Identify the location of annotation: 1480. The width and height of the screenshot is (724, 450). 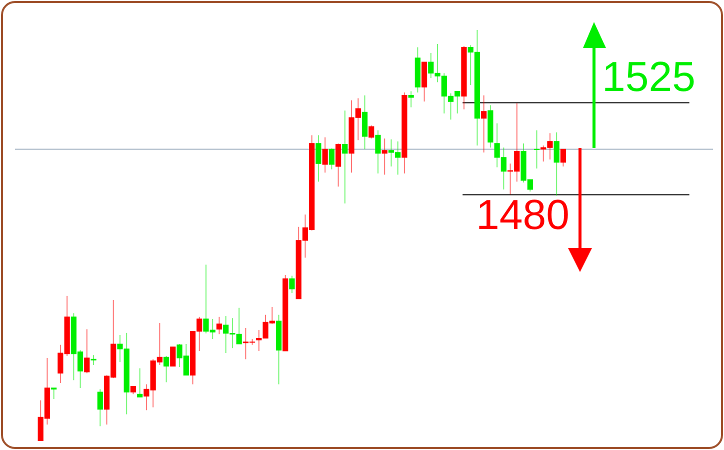
(523, 214).